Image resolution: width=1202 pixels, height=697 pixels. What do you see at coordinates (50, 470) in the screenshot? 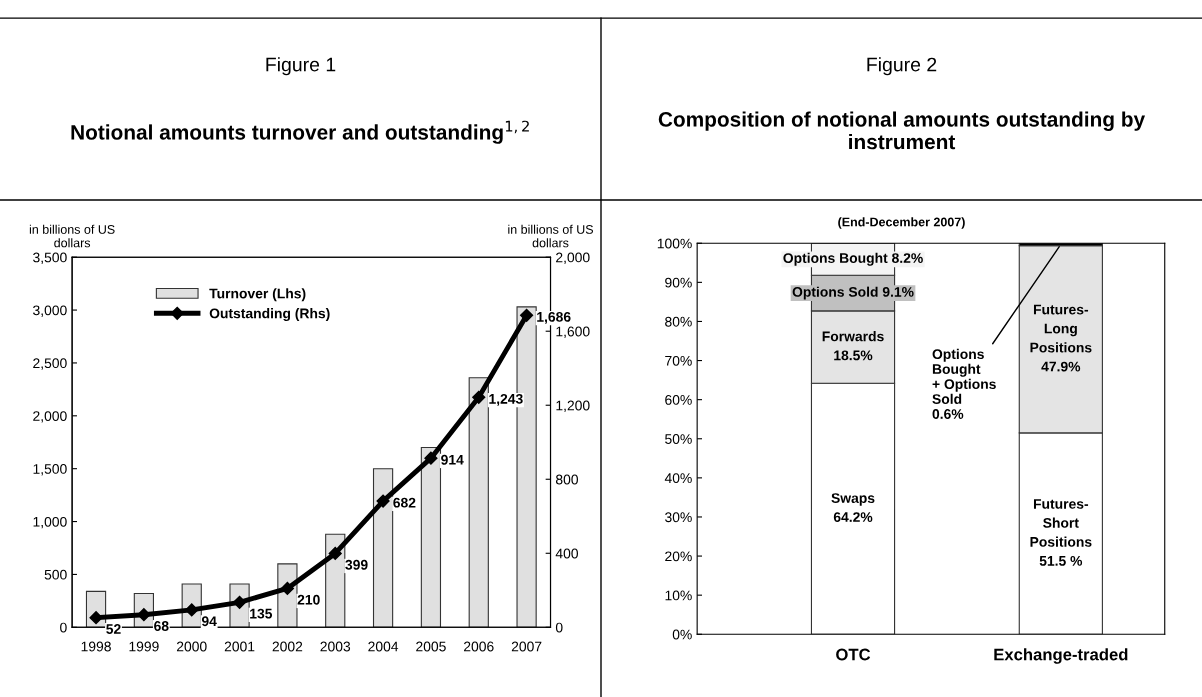
I see `y-tick-label: 1,500` at bounding box center [50, 470].